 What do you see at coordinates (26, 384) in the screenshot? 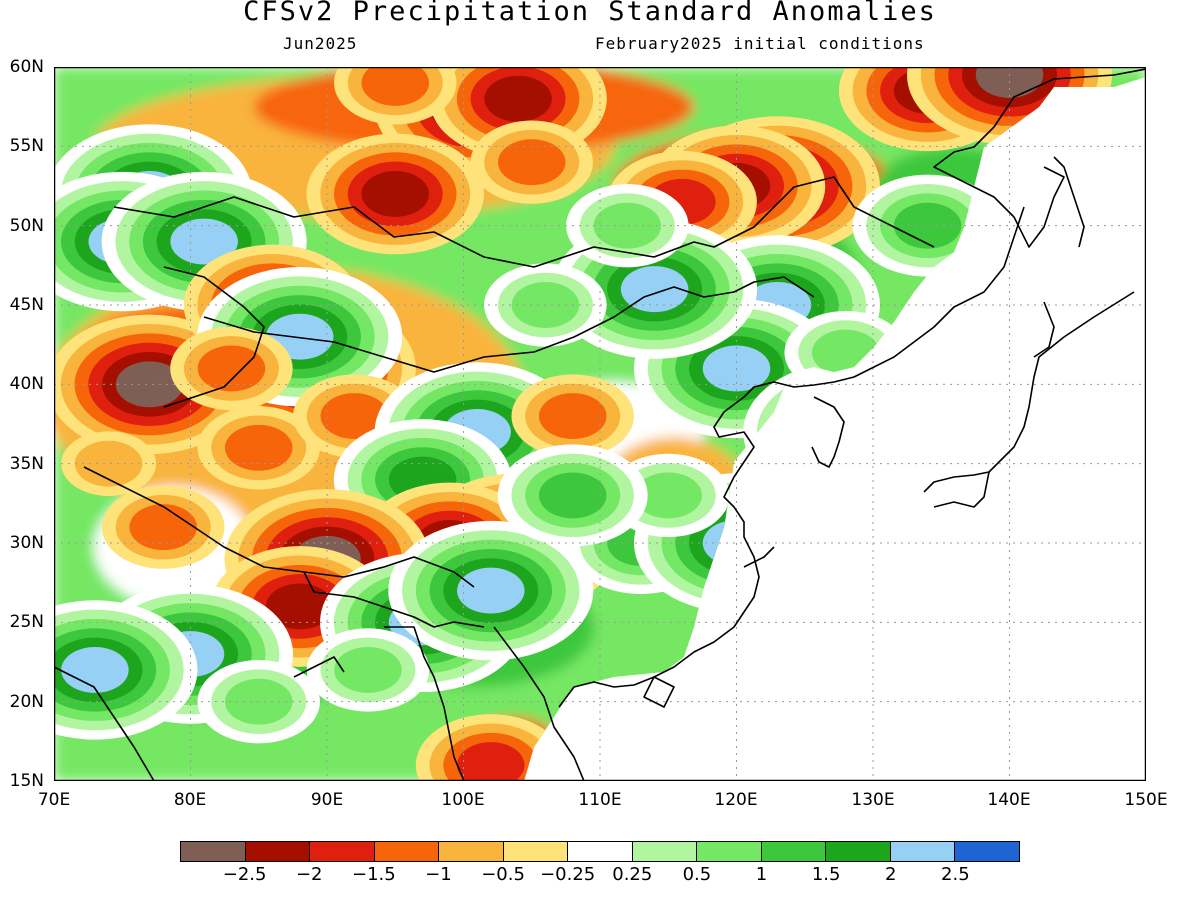
I see `lat-label: 40N` at bounding box center [26, 384].